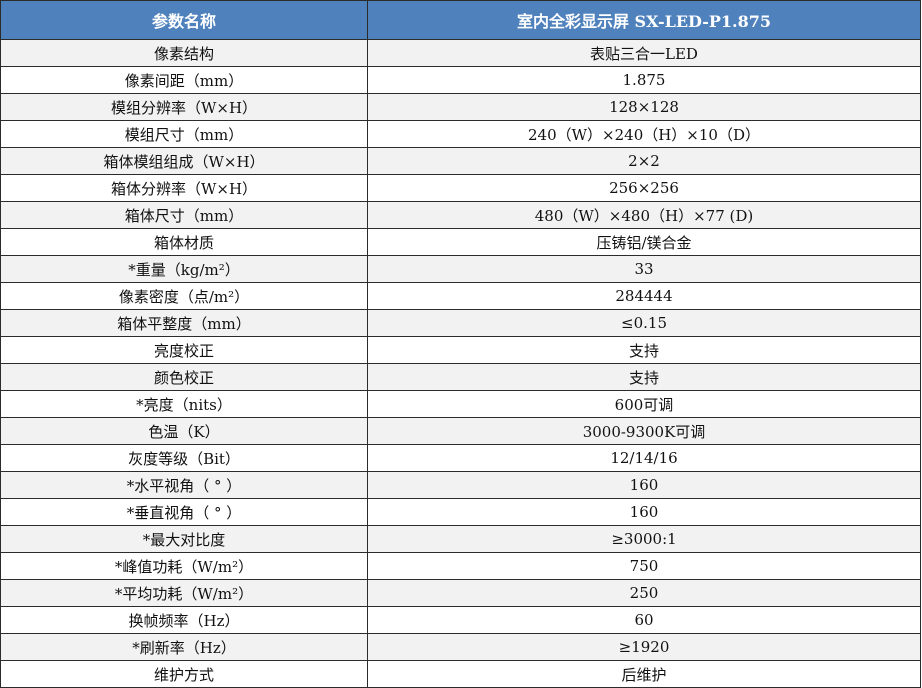  I want to click on param-value-cell: 33, so click(644, 269).